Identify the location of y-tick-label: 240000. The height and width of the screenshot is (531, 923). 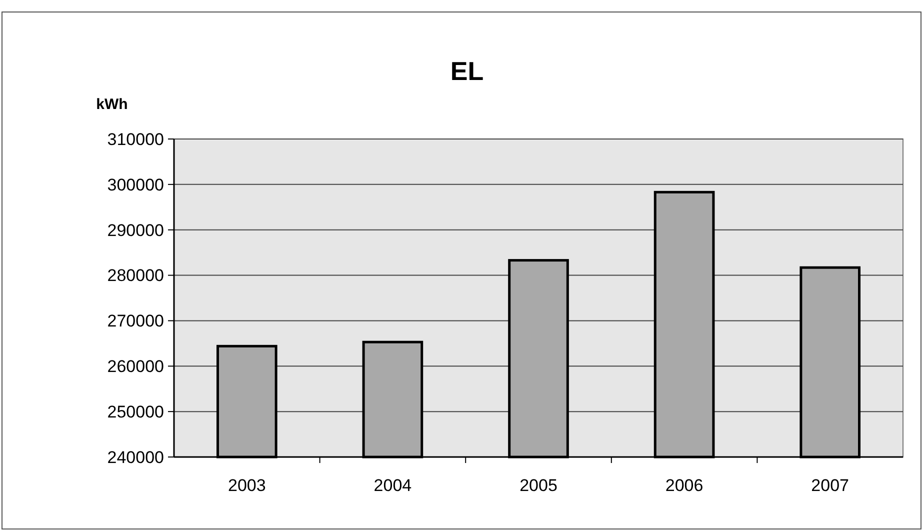
(135, 457).